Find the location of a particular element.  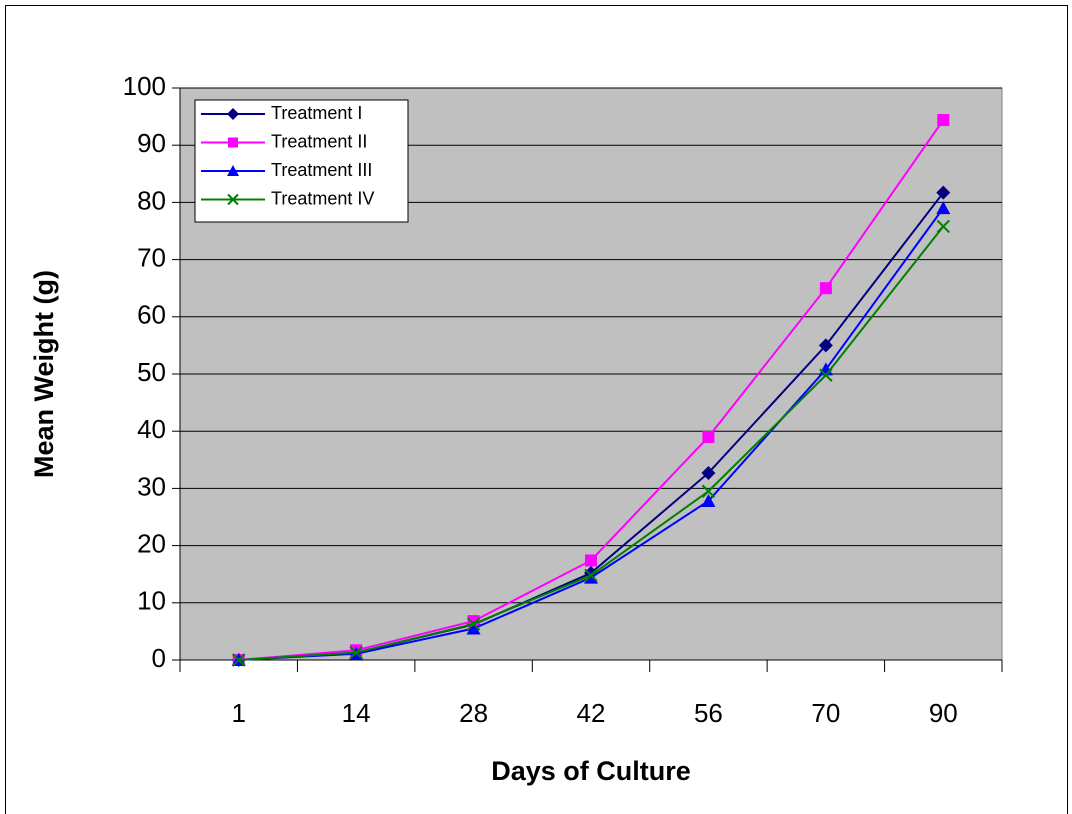

x-tick-label: 56 is located at coordinates (708, 713).